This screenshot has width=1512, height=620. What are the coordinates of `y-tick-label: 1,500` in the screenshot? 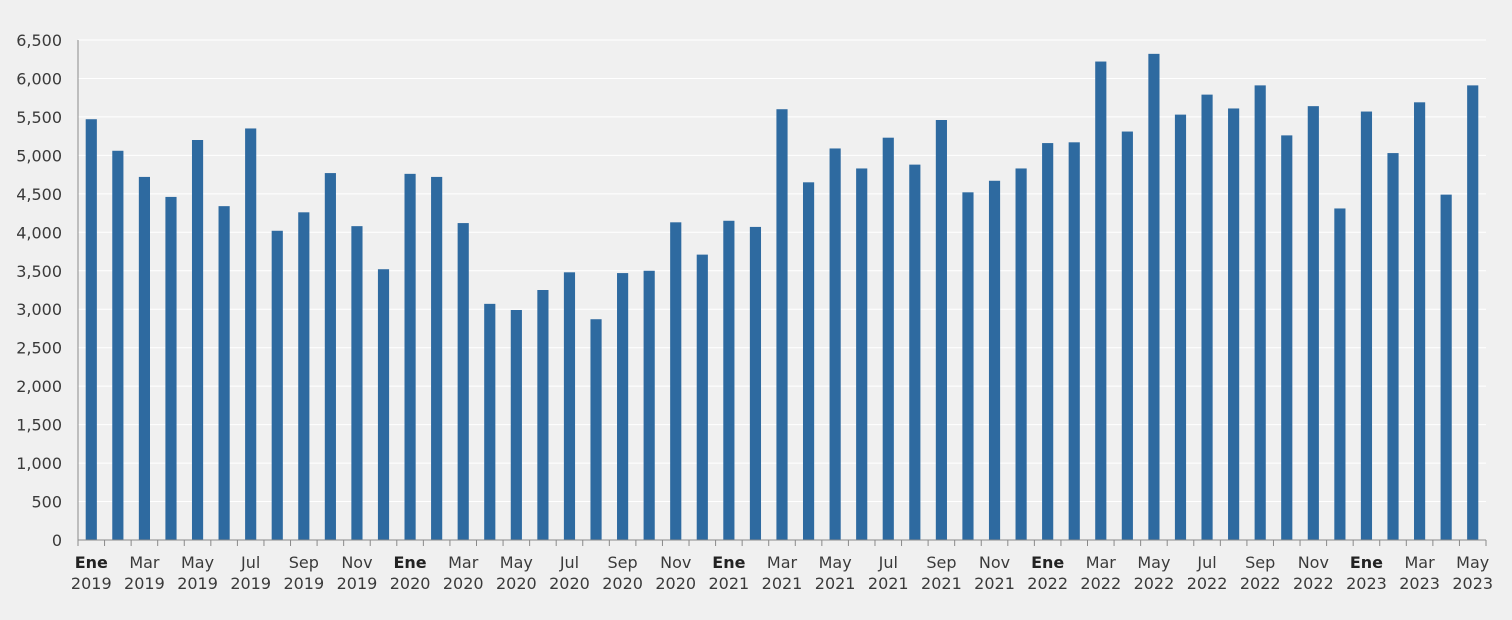 It's located at (39, 425).